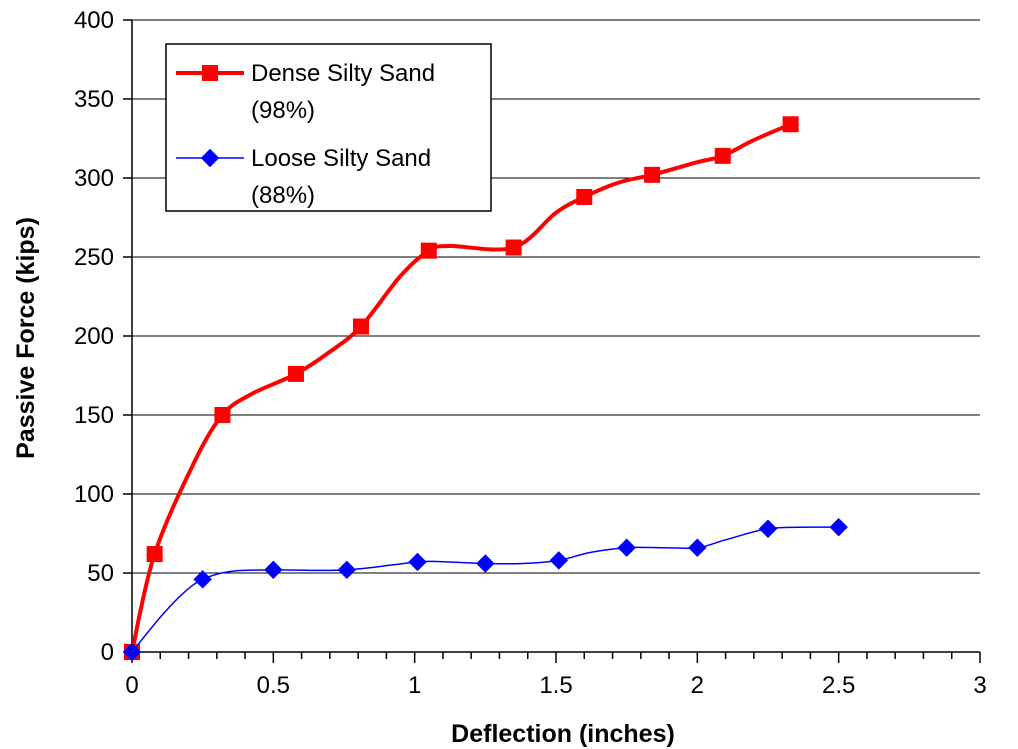 The width and height of the screenshot is (1018, 749). Describe the element at coordinates (94, 20) in the screenshot. I see `y-tick-label-8: 400` at that location.